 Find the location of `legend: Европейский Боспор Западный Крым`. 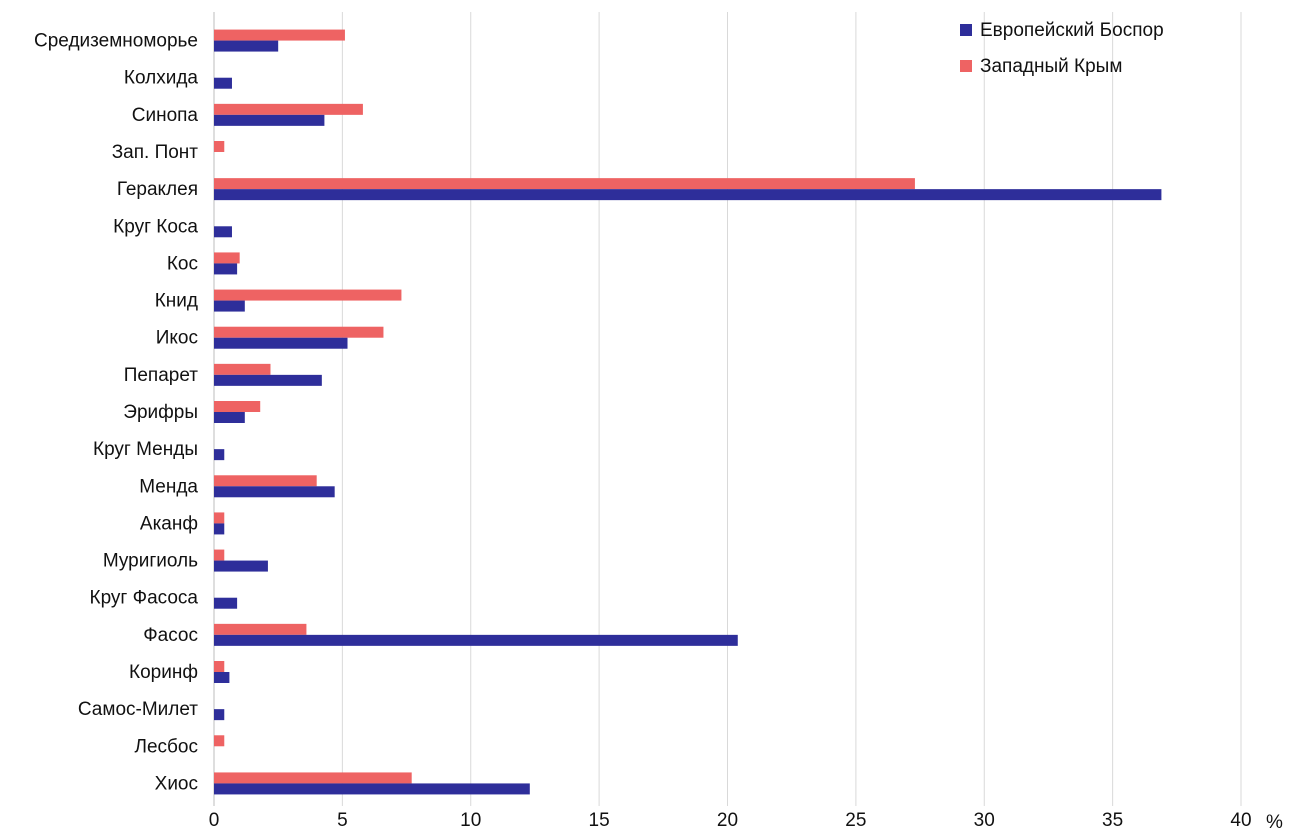

legend: Европейский Боспор Западный Крым is located at coordinates (1062, 48).